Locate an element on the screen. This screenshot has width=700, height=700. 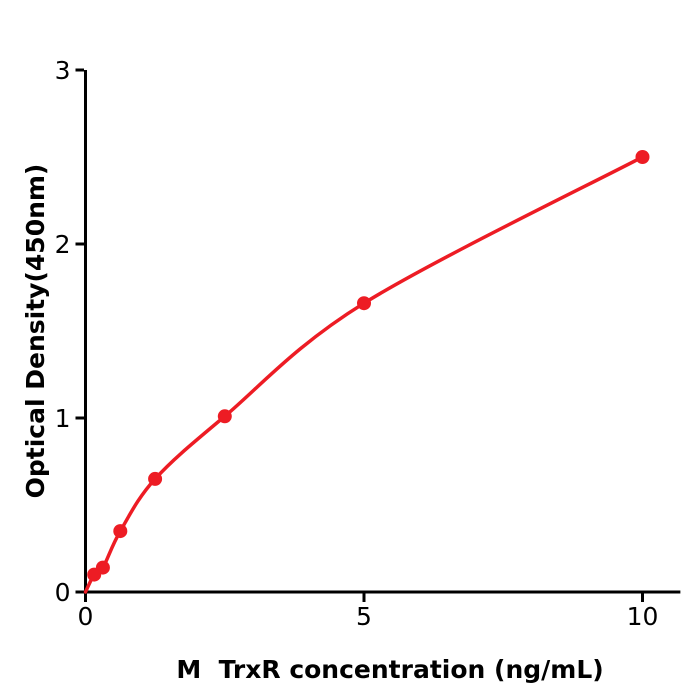
x-axis-title: M TrxR concentration (ng/mL) is located at coordinates (389, 669).